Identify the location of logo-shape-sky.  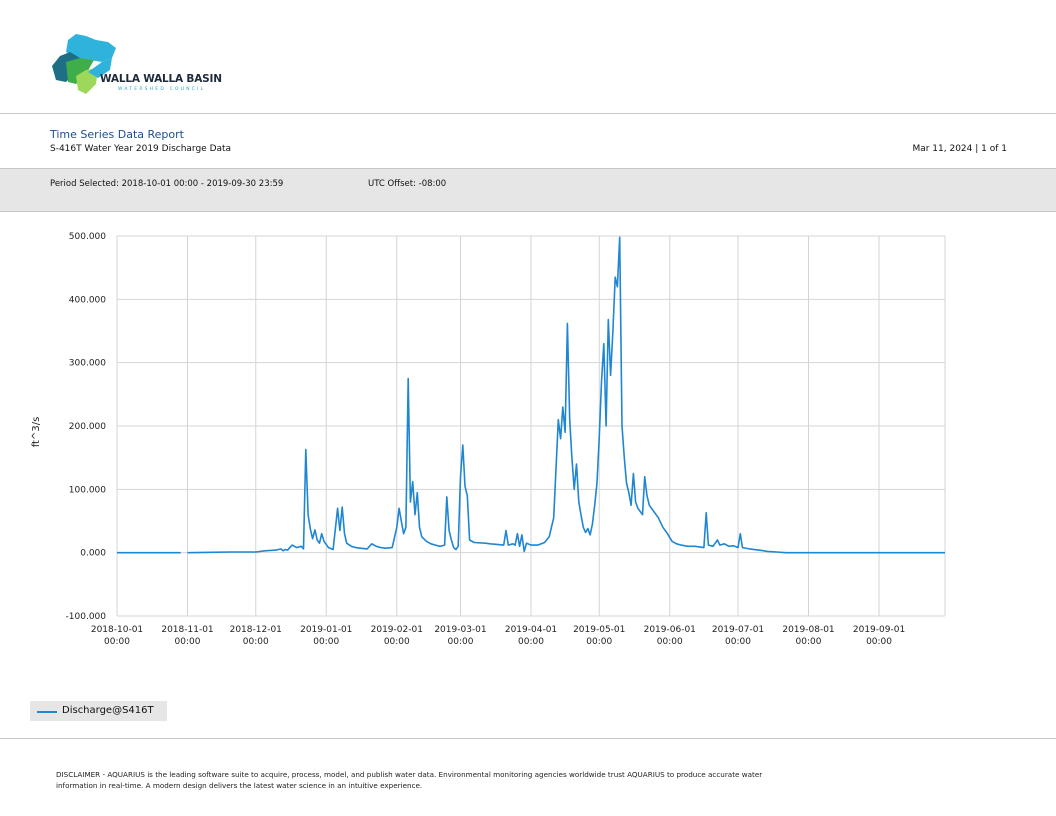
(91, 48).